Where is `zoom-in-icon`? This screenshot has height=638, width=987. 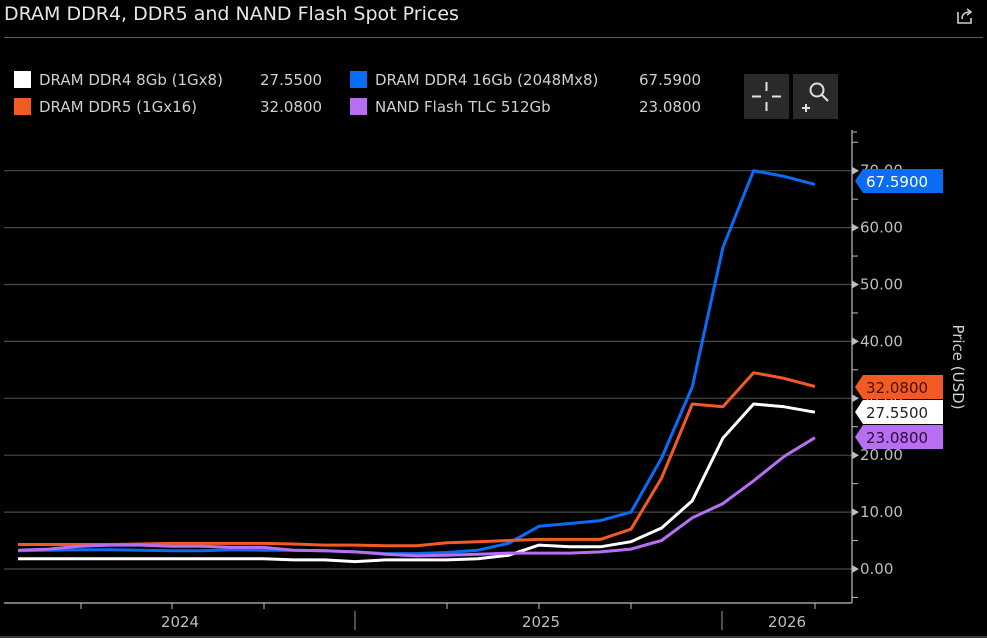
zoom-in-icon is located at coordinates (815, 97).